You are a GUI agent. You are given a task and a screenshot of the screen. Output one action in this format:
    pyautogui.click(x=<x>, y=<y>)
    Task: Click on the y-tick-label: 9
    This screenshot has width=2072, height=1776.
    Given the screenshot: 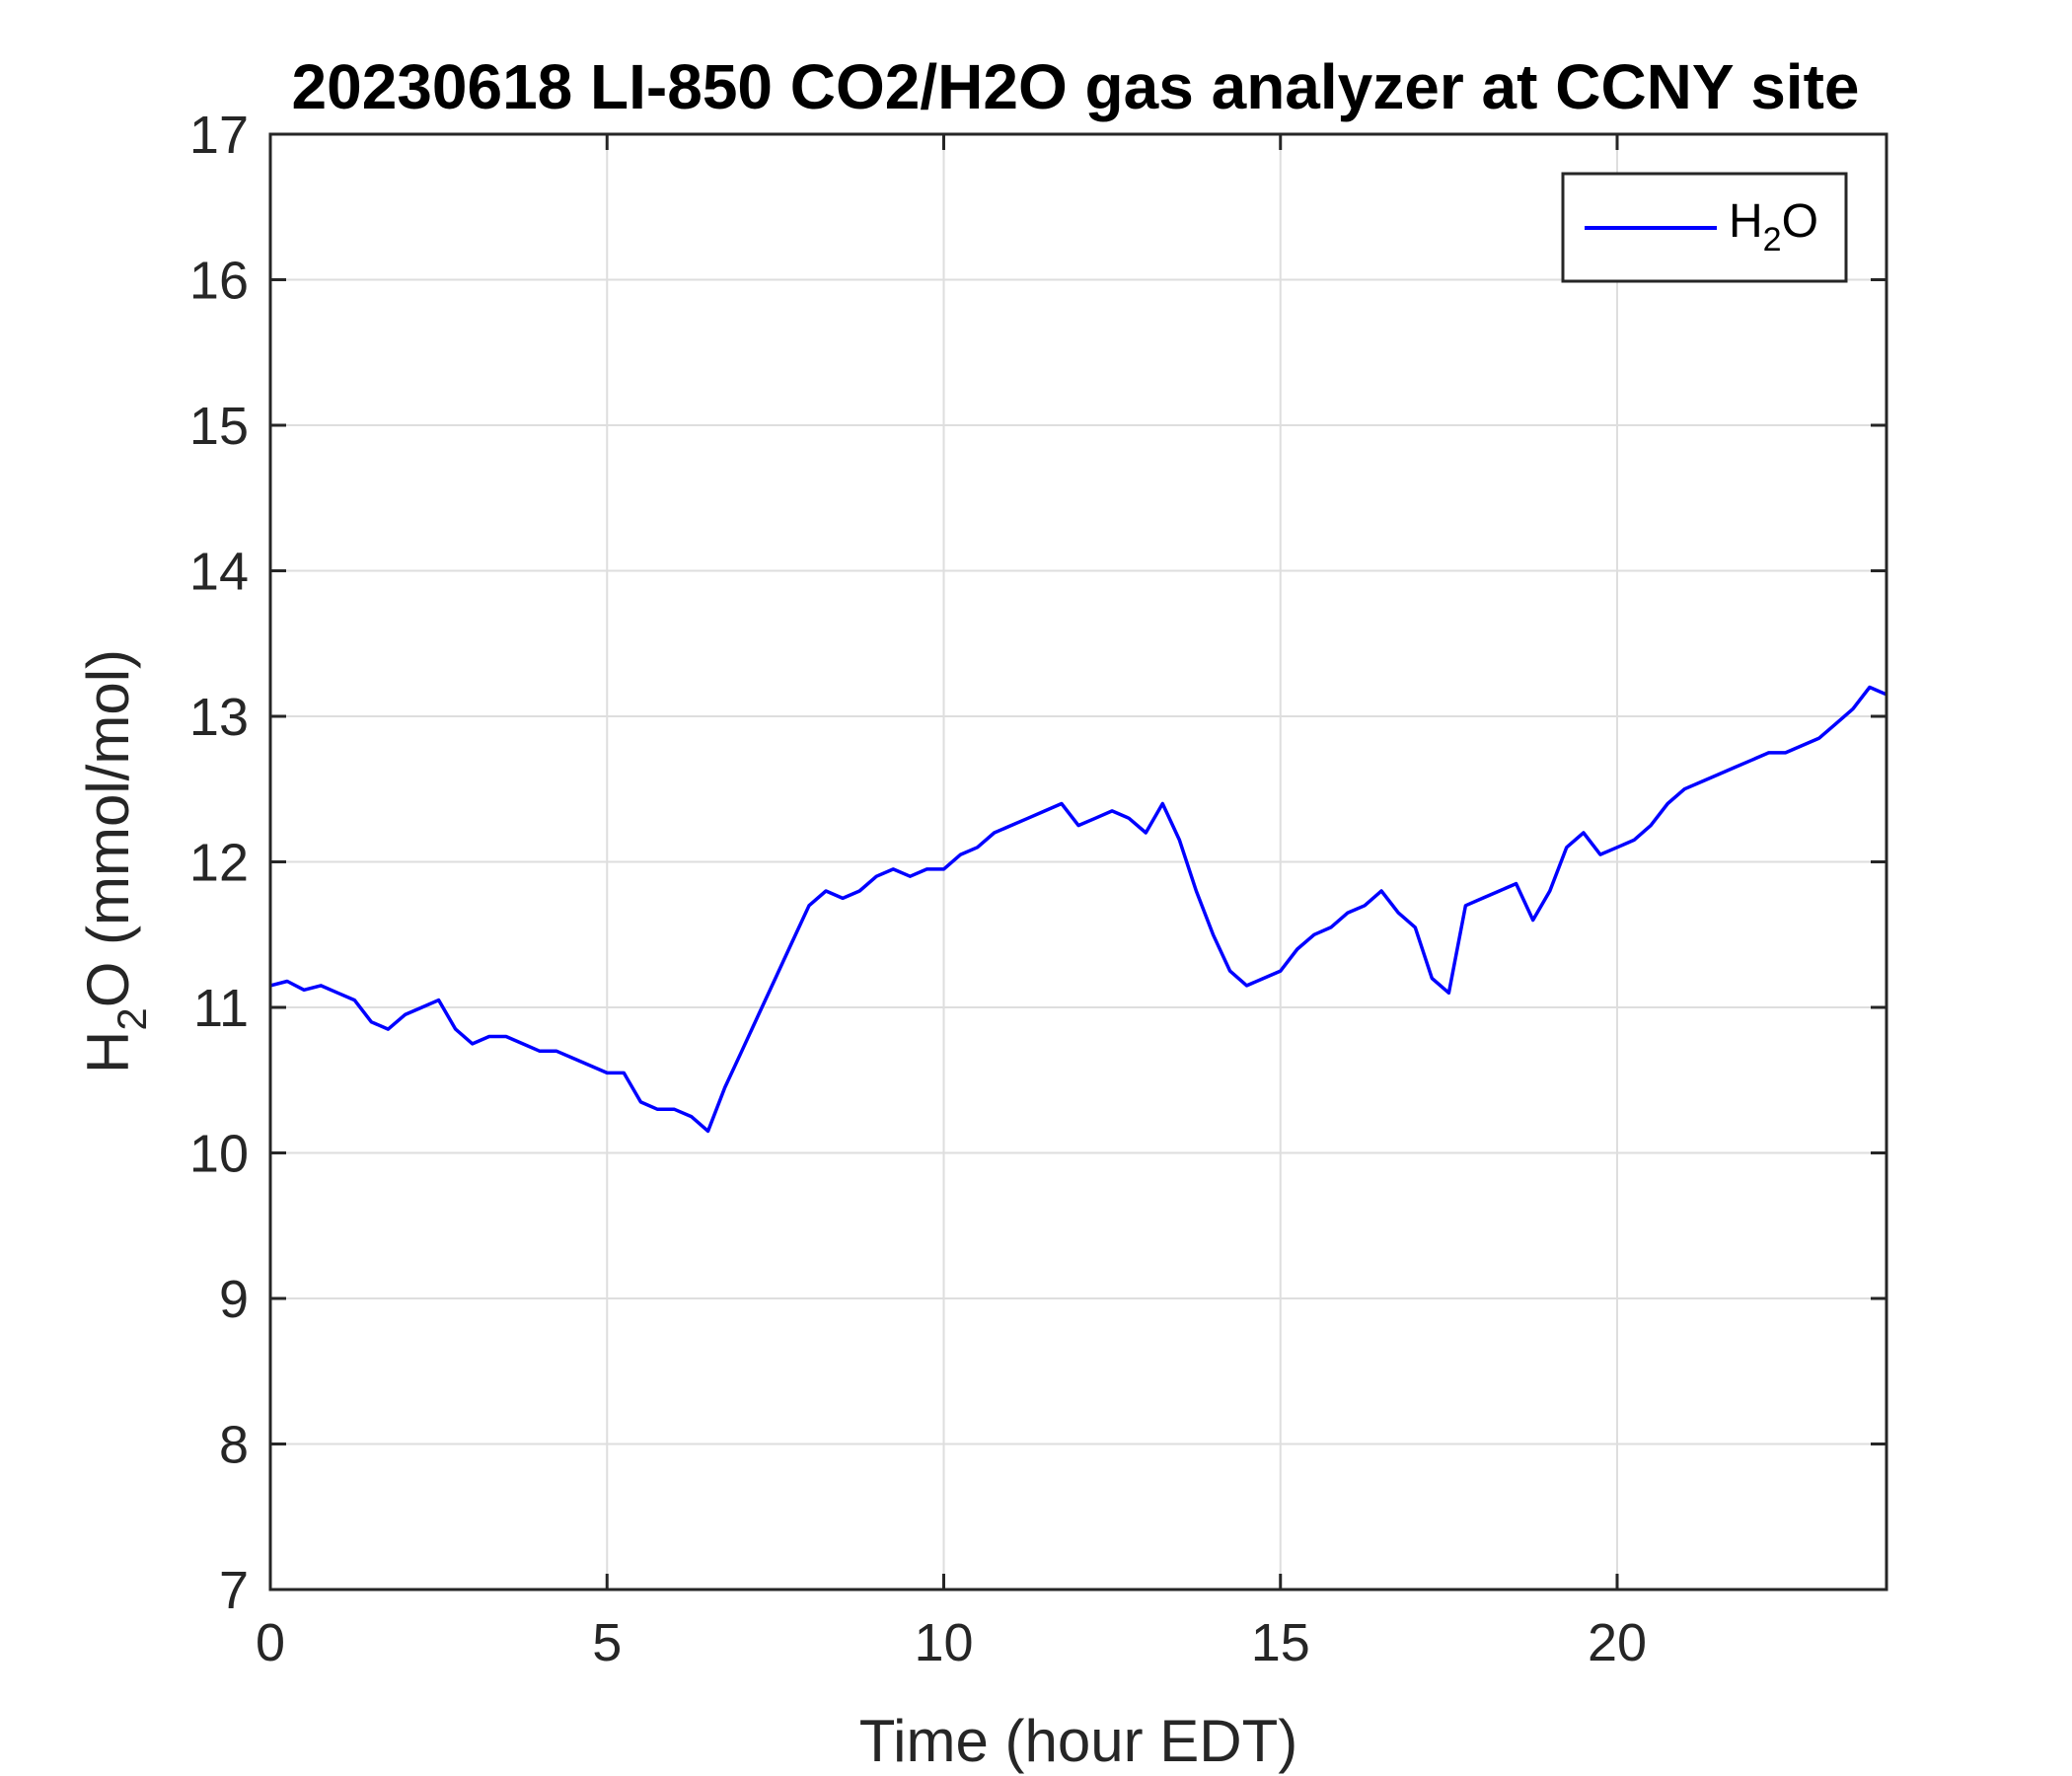 What is the action you would take?
    pyautogui.click(x=234, y=1299)
    